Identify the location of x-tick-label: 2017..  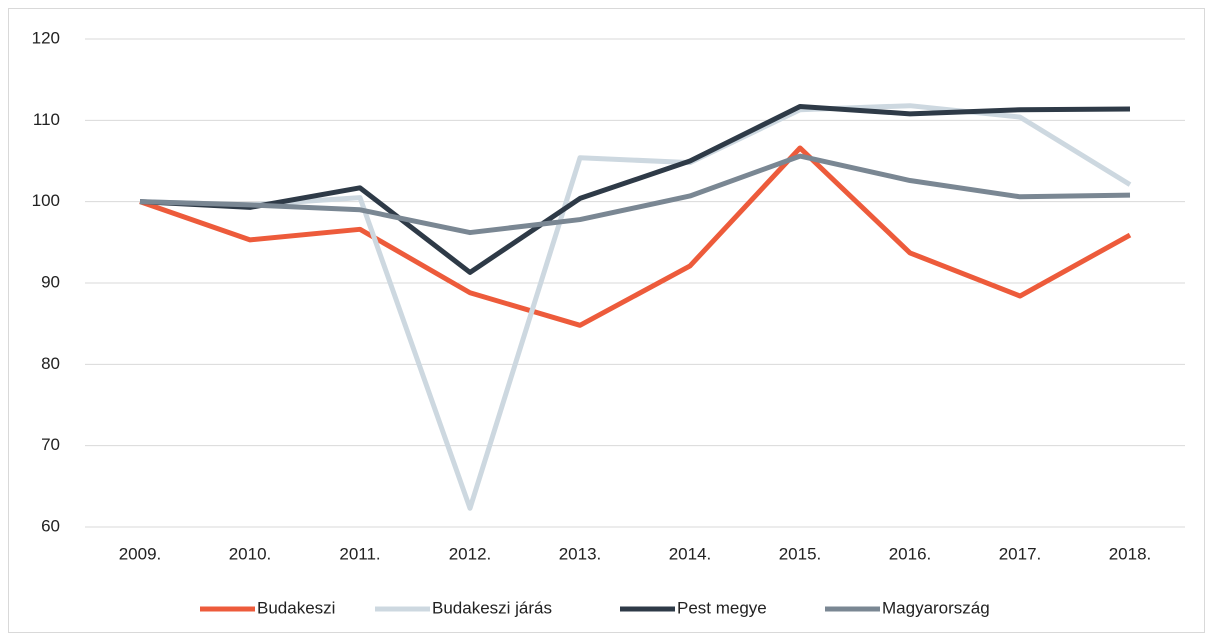
(1020, 553).